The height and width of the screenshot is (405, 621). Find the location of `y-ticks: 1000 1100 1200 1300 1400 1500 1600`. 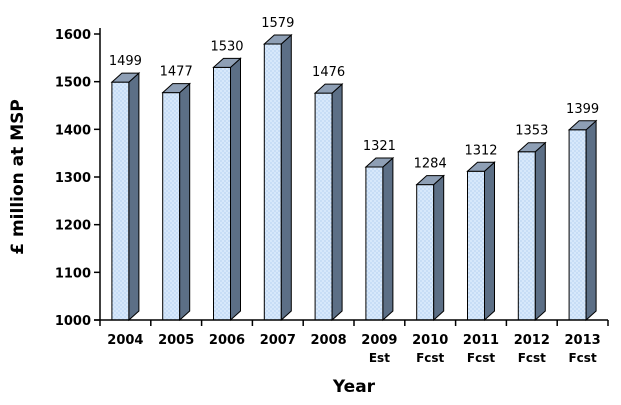

y-ticks: 1000 1100 1200 1300 1400 1500 1600 is located at coordinates (77, 178).